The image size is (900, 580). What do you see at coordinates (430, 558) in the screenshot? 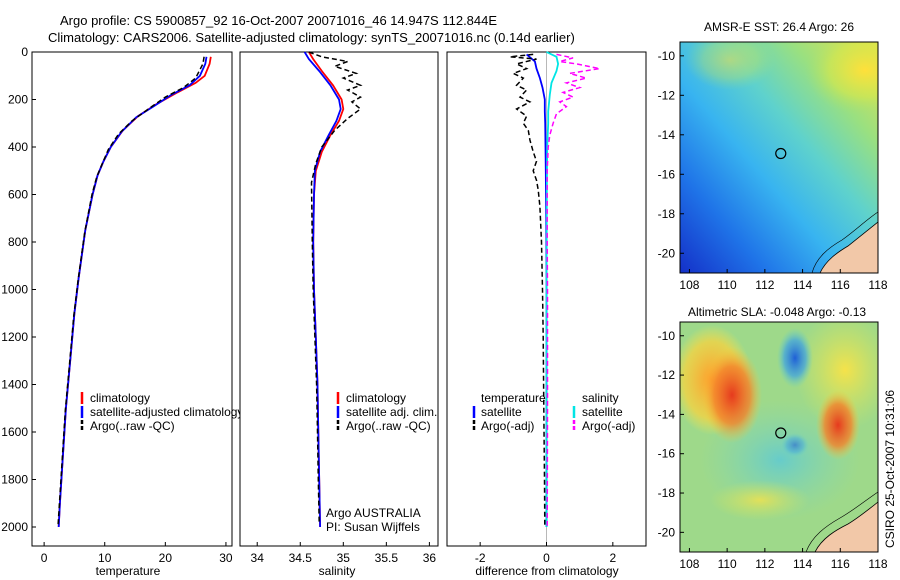
I see `salinity-xtick-label: 36` at bounding box center [430, 558].